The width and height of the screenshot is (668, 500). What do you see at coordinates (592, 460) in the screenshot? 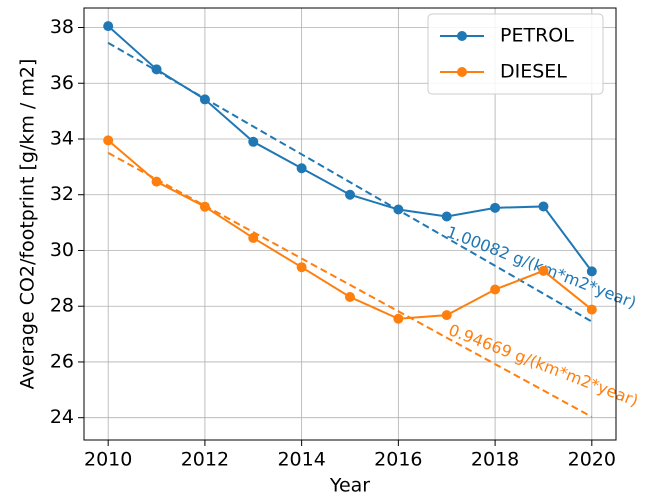
I see `x-tick-label: 2020` at bounding box center [592, 460].